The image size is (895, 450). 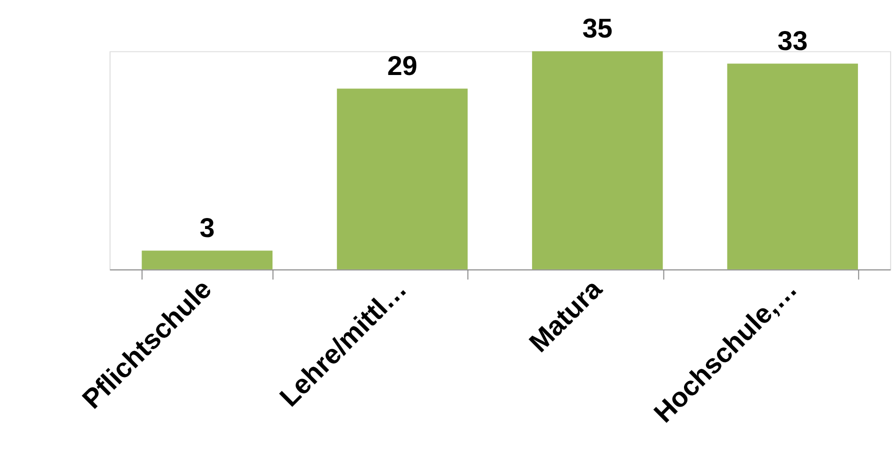 What do you see at coordinates (597, 28) in the screenshot?
I see `data-label: 35` at bounding box center [597, 28].